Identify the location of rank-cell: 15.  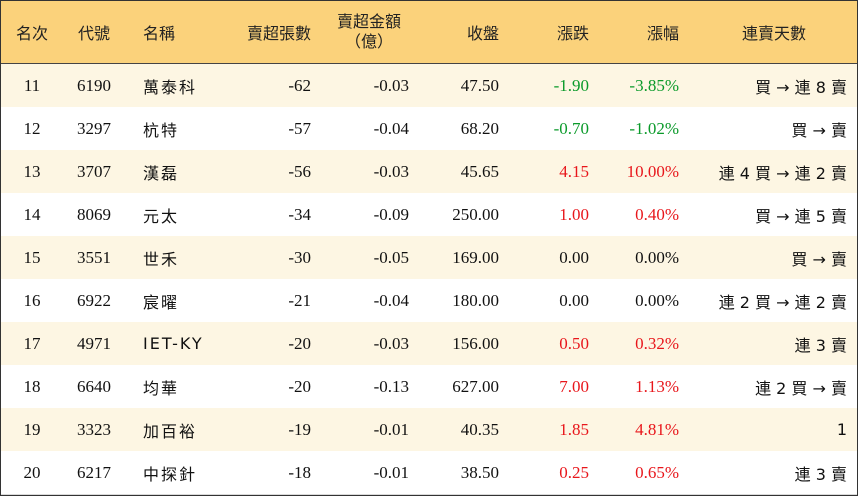
(32, 257).